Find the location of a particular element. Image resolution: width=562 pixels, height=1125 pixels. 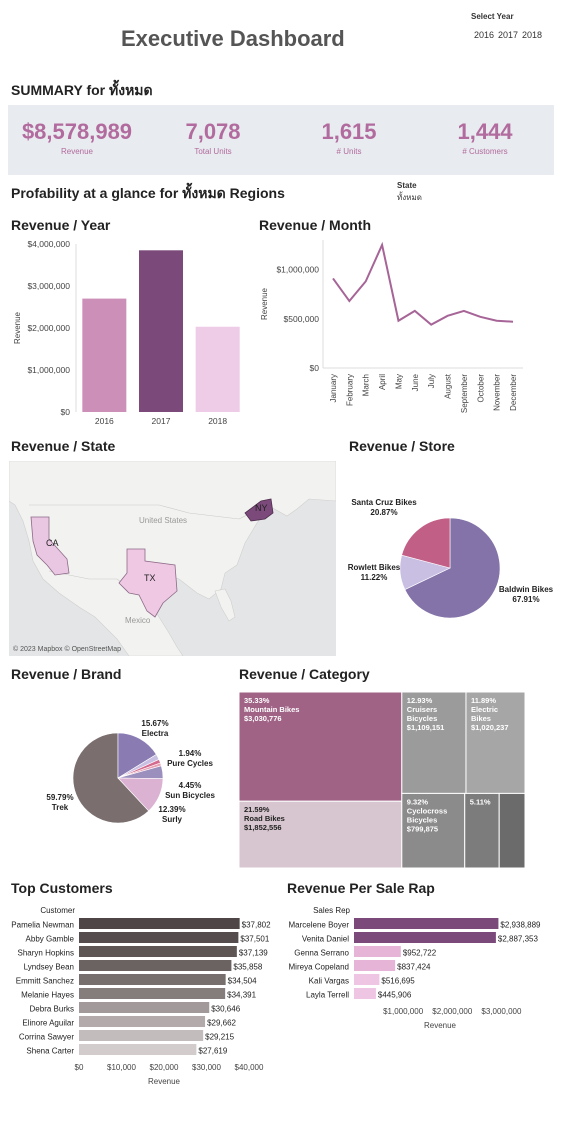

y-tick-label: $4,000,000 is located at coordinates (48, 244).